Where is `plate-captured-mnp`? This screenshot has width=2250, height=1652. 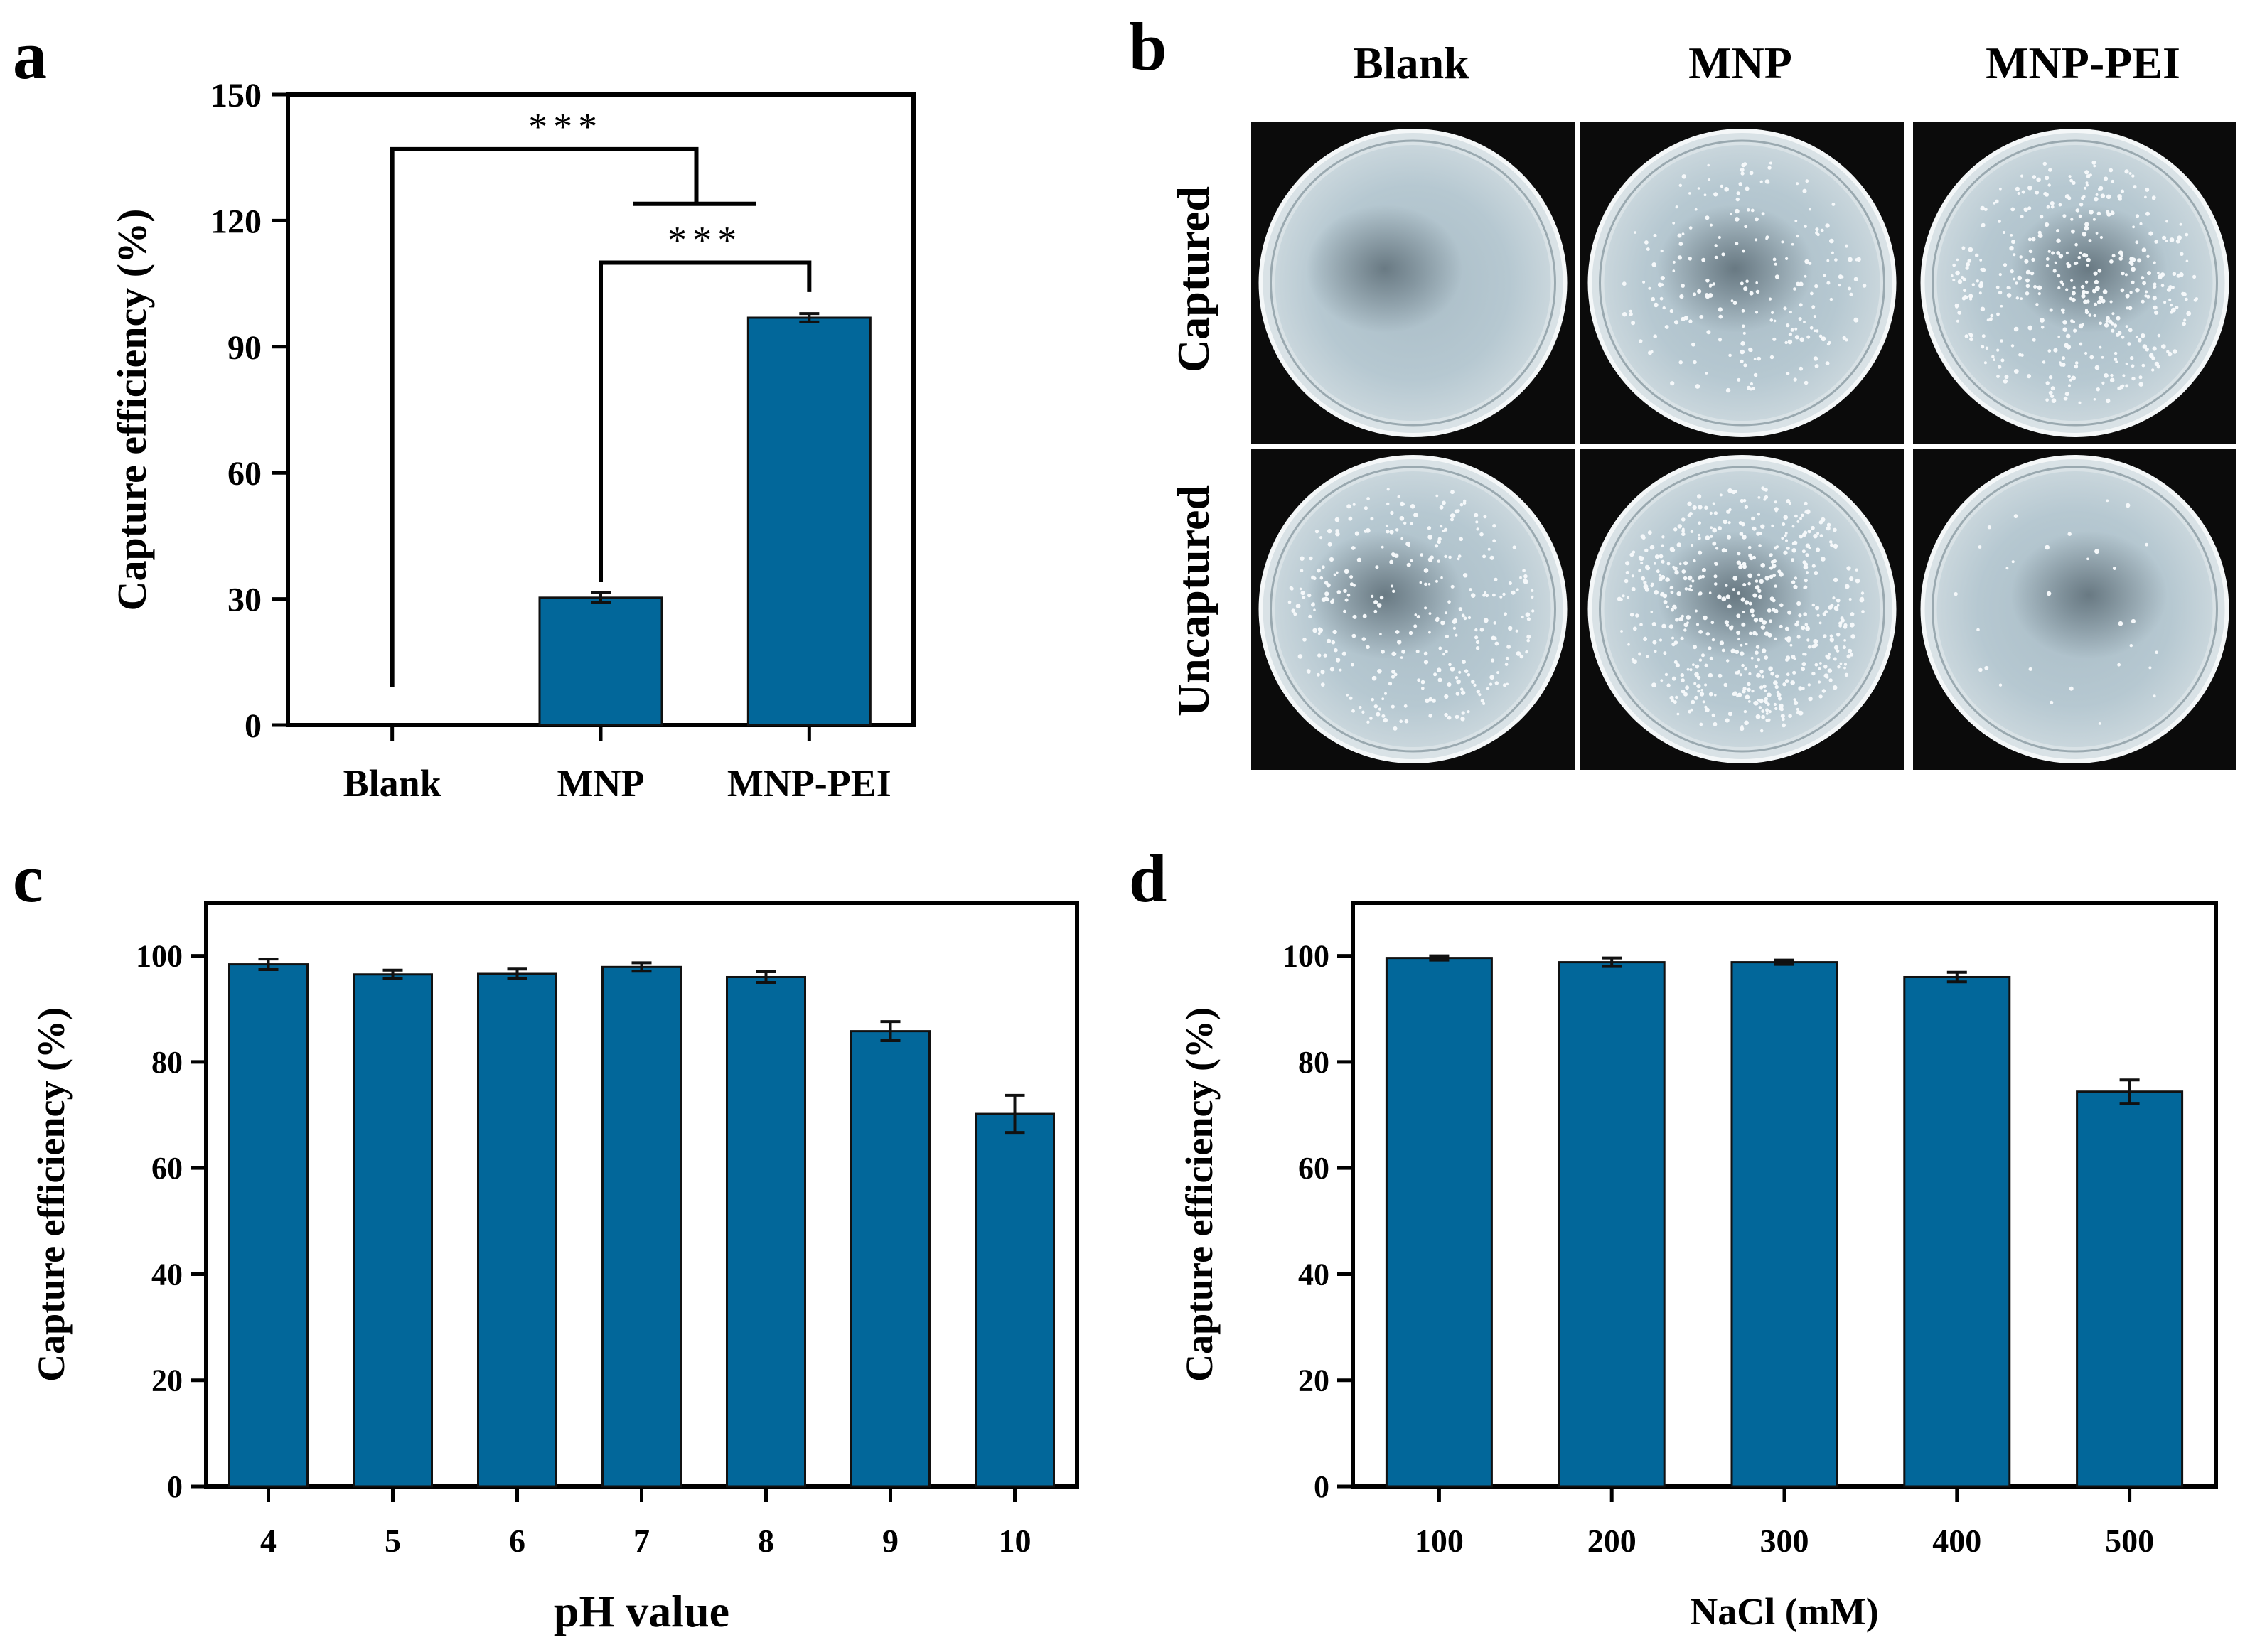
plate-captured-mnp is located at coordinates (1742, 283).